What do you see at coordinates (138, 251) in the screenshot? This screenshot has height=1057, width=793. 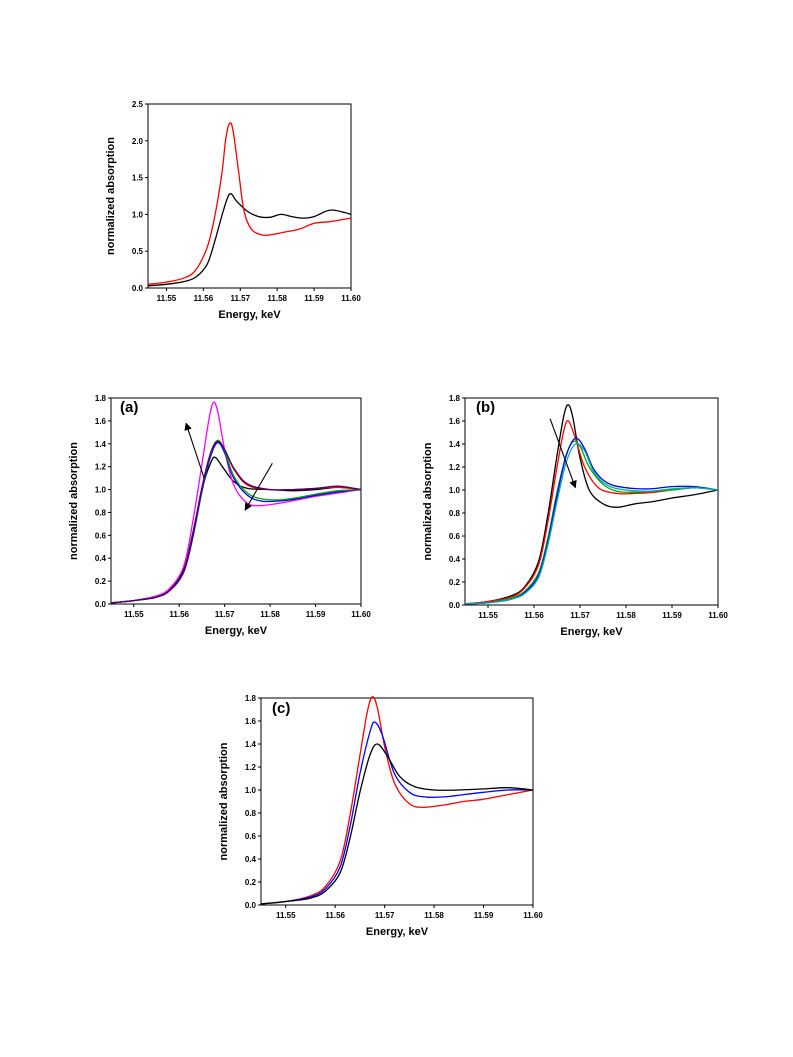 I see `y-tick-label: 0.5` at bounding box center [138, 251].